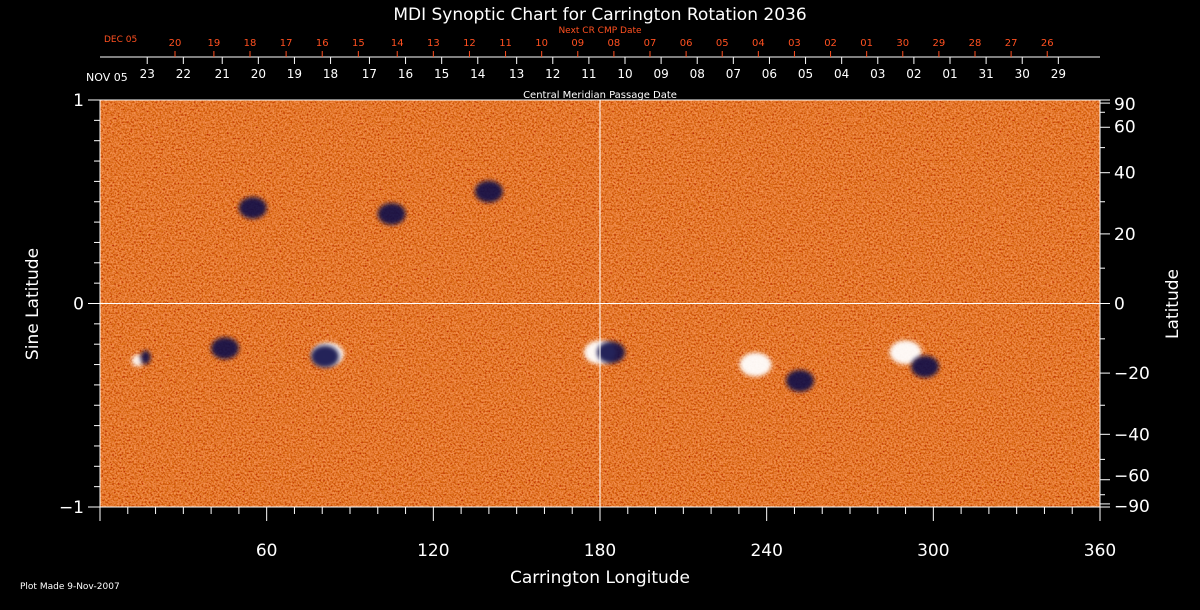 Image resolution: width=1200 pixels, height=610 pixels. What do you see at coordinates (722, 43) in the screenshot?
I see `next-cr-date-label: 05` at bounding box center [722, 43].